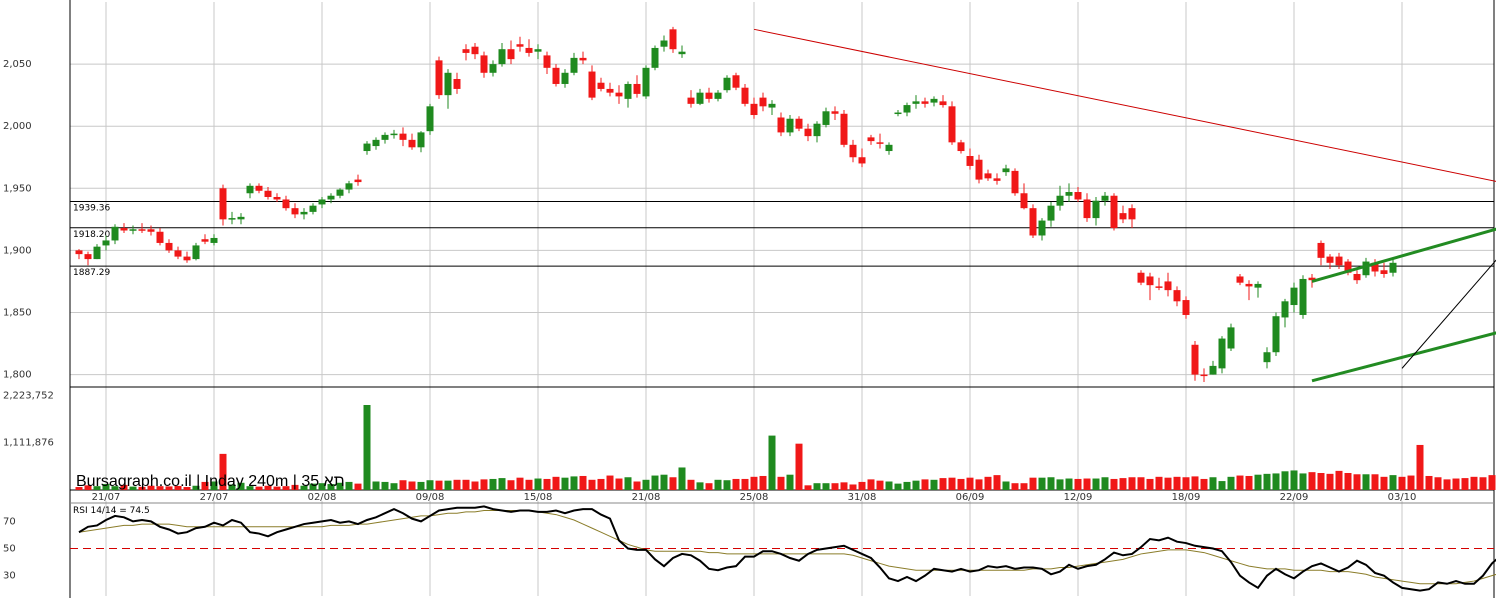 This screenshot has width=1496, height=598. What do you see at coordinates (322, 497) in the screenshot?
I see `x-tick-label: 02/08` at bounding box center [322, 497].